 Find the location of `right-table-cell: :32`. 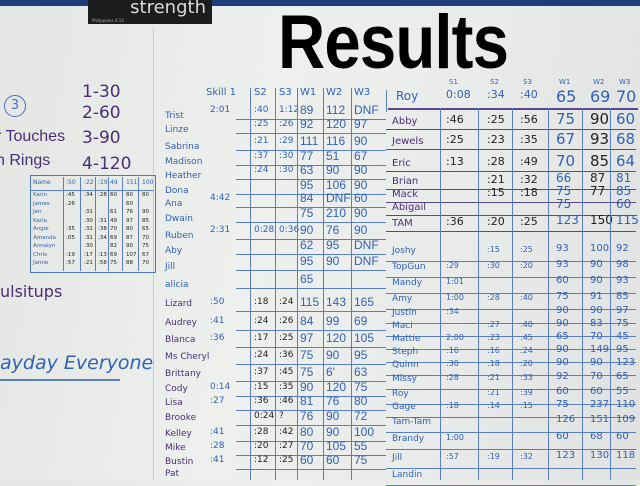

right-table-cell: :32 is located at coordinates (529, 179).